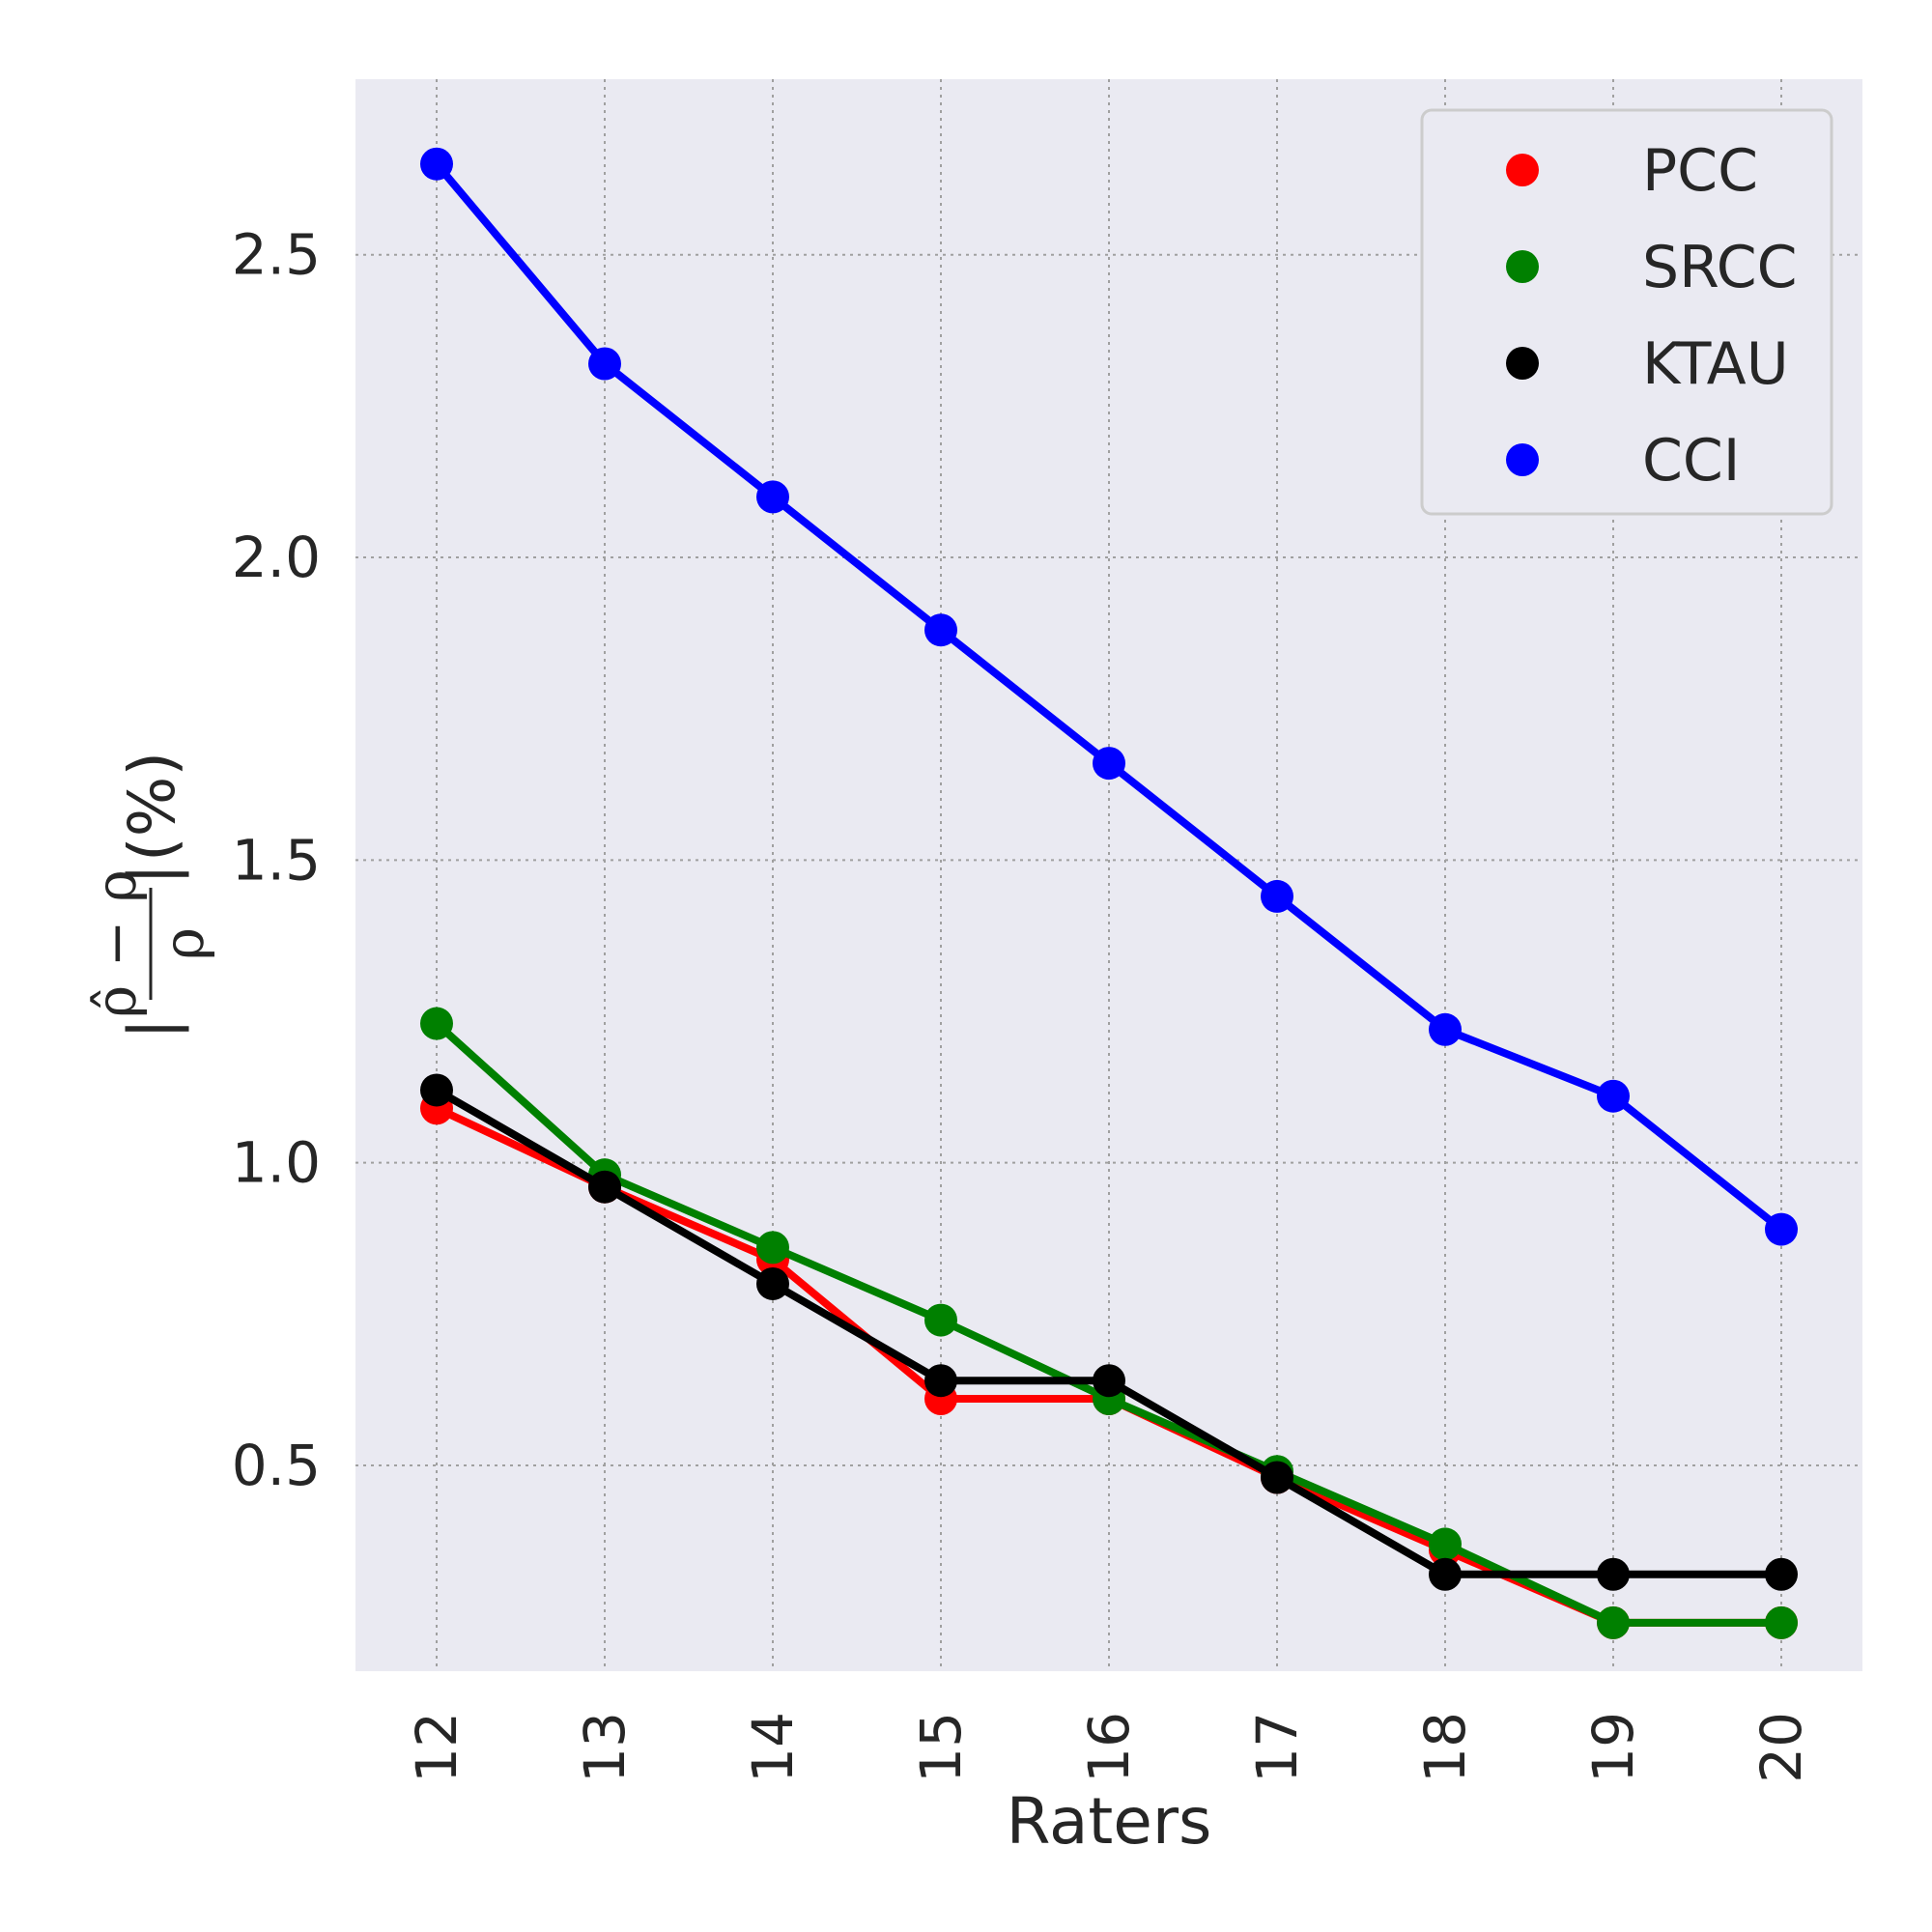 The image size is (1932, 1932). What do you see at coordinates (773, 1747) in the screenshot?
I see `x-tick-label: 14` at bounding box center [773, 1747].